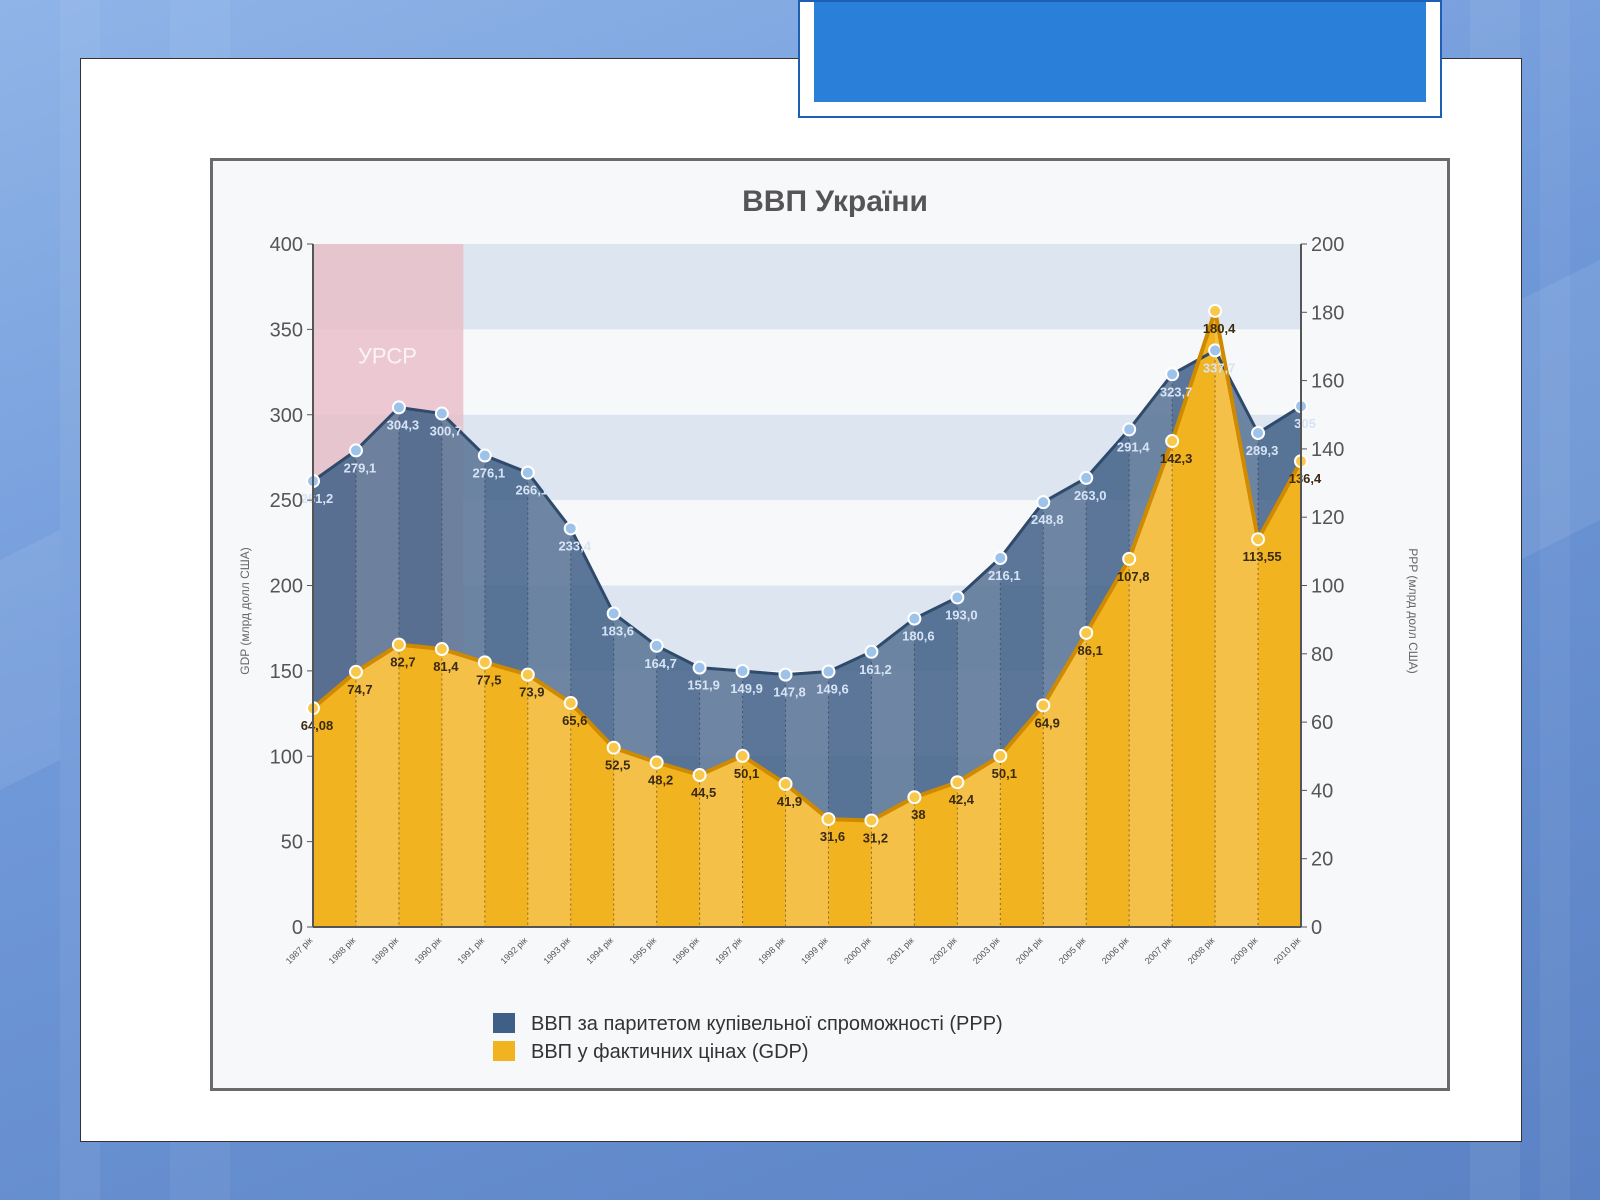 The height and width of the screenshot is (1200, 1600). Describe the element at coordinates (402, 662) in the screenshot. I see `gdp-data-label: 82,7` at that location.